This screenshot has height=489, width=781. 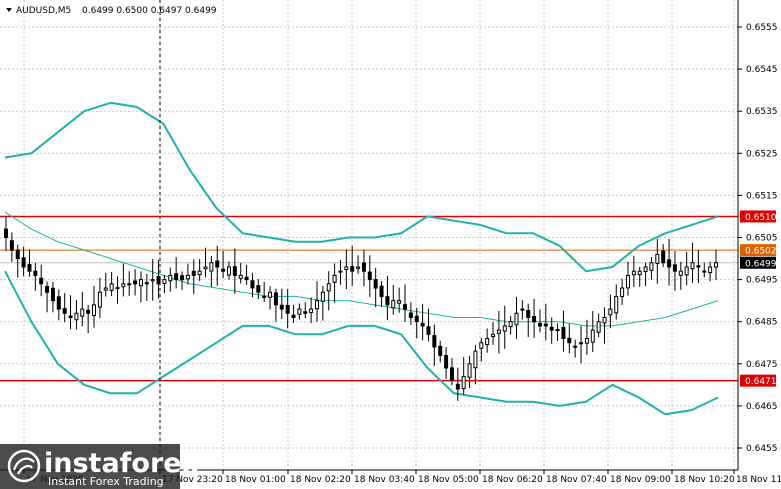 I want to click on dropdown-arrow-icon, so click(x=9, y=10).